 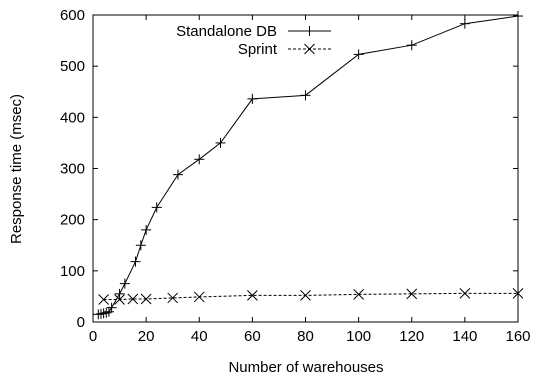 I want to click on legend-label-sprint: Sprint, so click(x=258, y=49).